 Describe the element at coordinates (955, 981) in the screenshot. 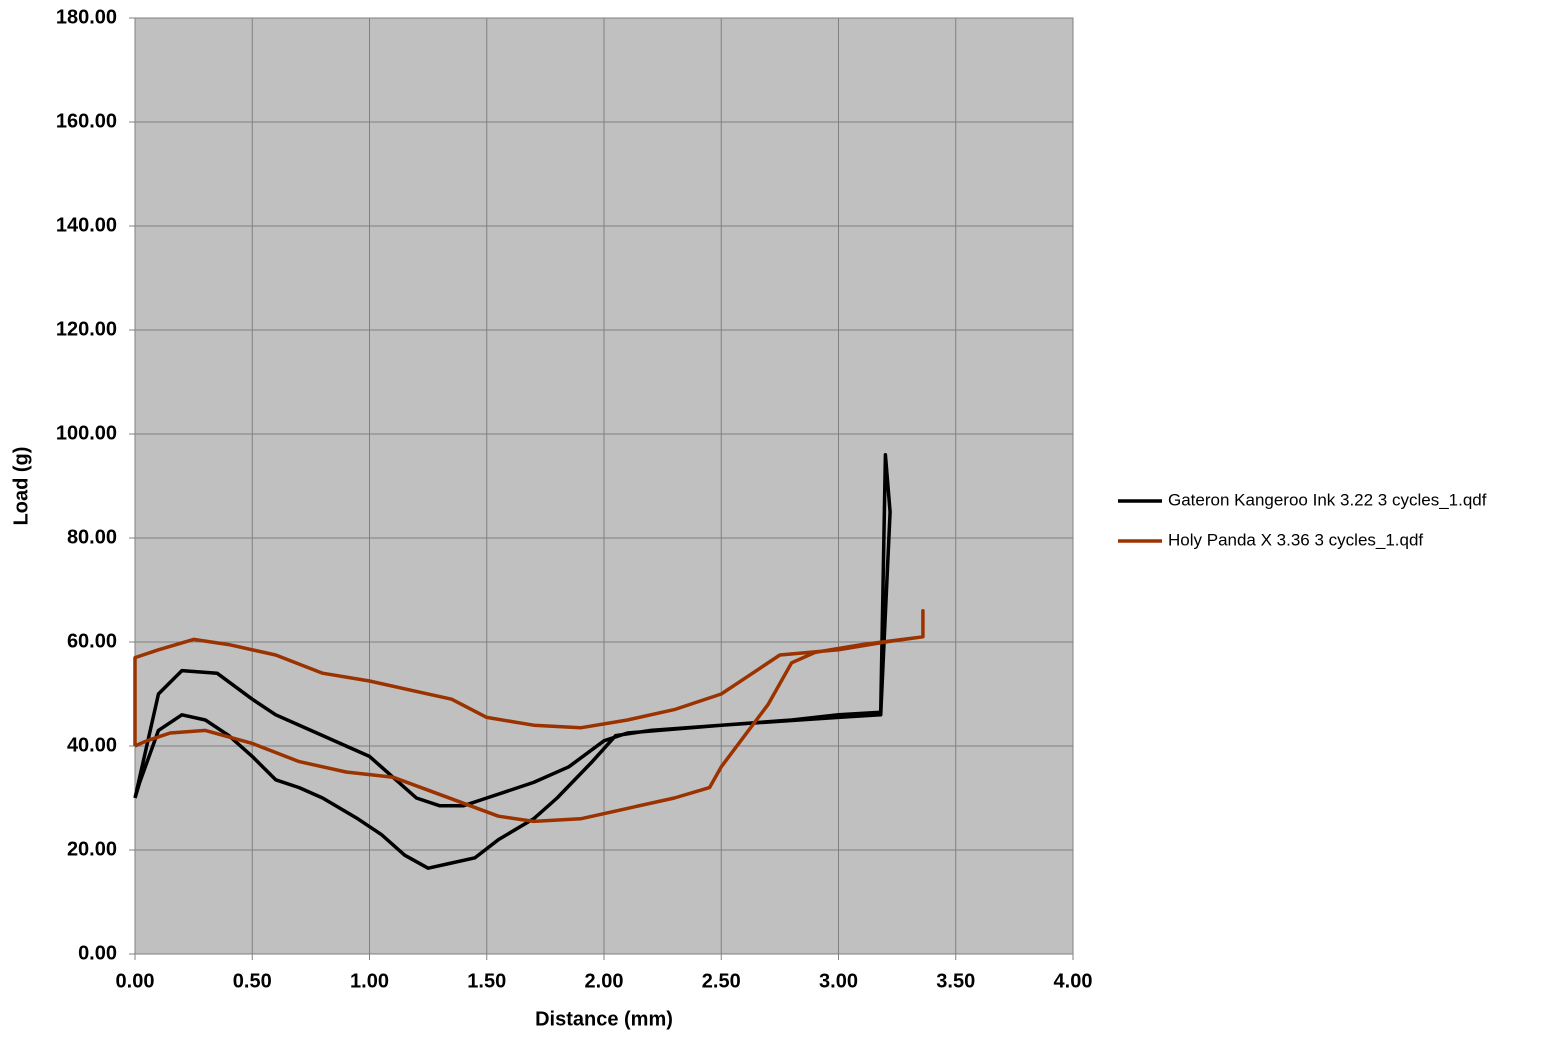

I see `x-tick-label: 3.50` at that location.